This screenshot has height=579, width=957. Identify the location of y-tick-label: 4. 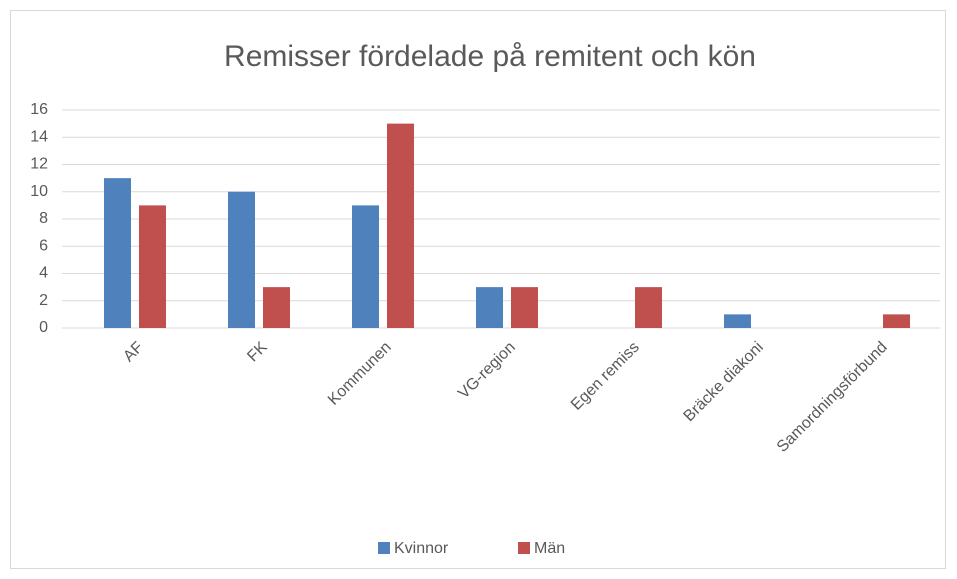
(43, 273).